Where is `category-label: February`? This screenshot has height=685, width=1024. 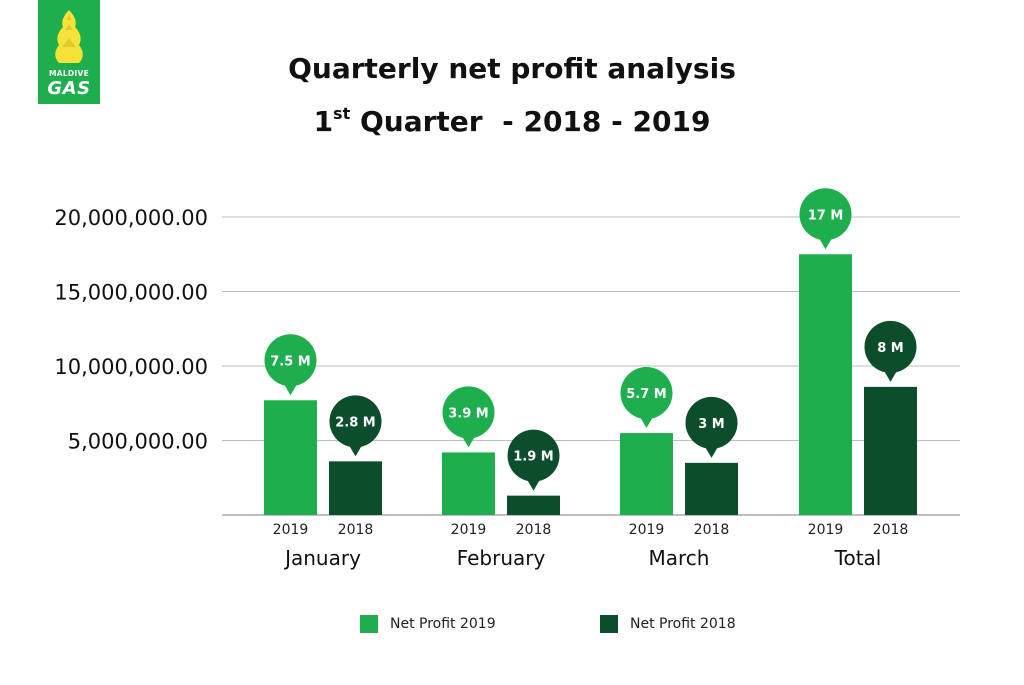
category-label: February is located at coordinates (501, 558).